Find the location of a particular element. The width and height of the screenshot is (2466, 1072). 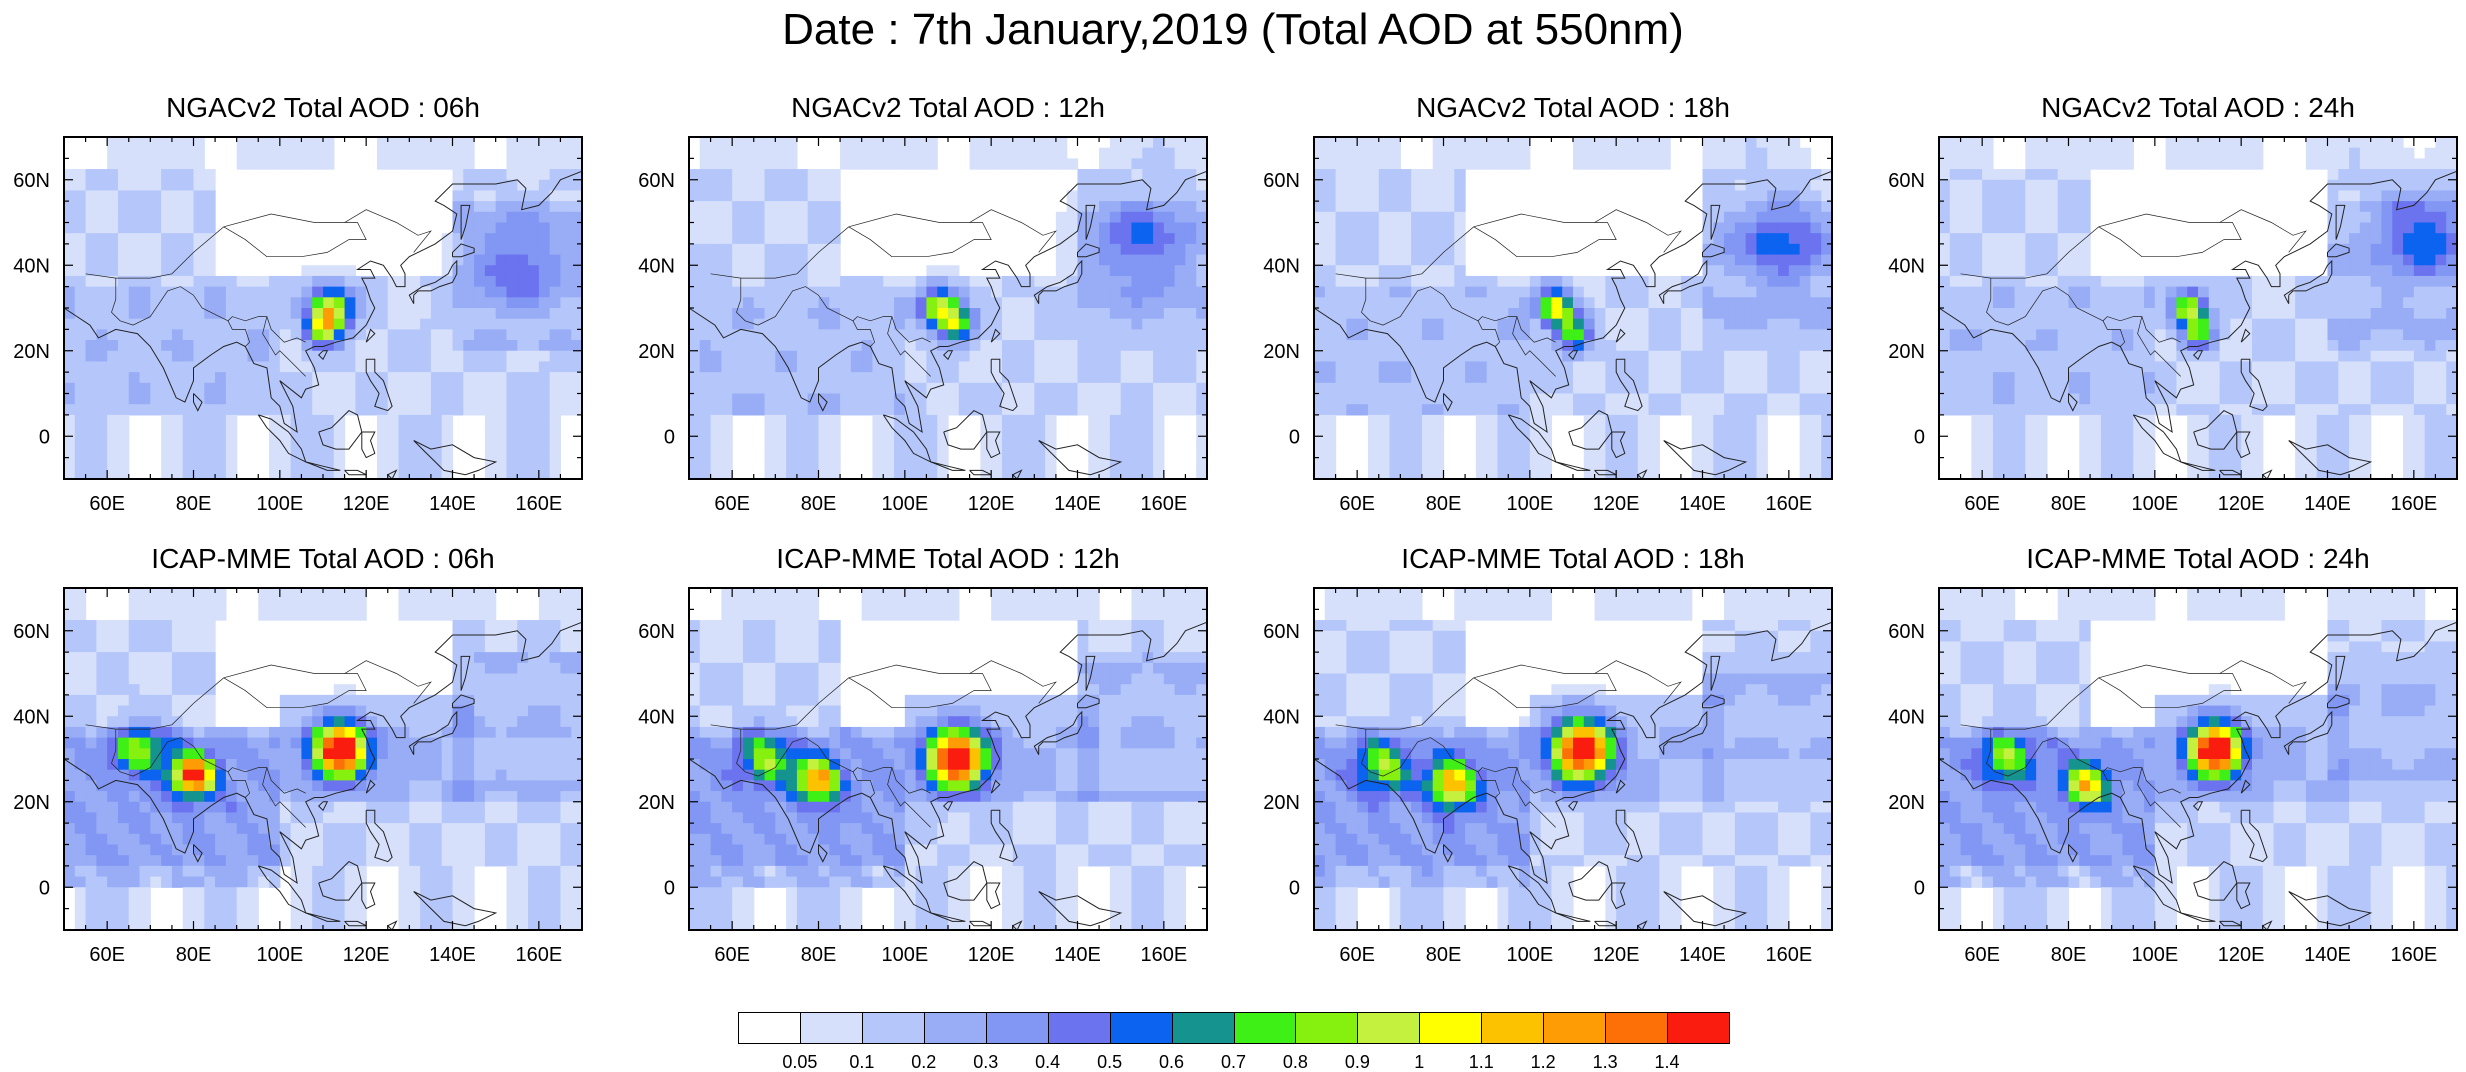

colorbar-label: 0.5 is located at coordinates (1110, 1062).